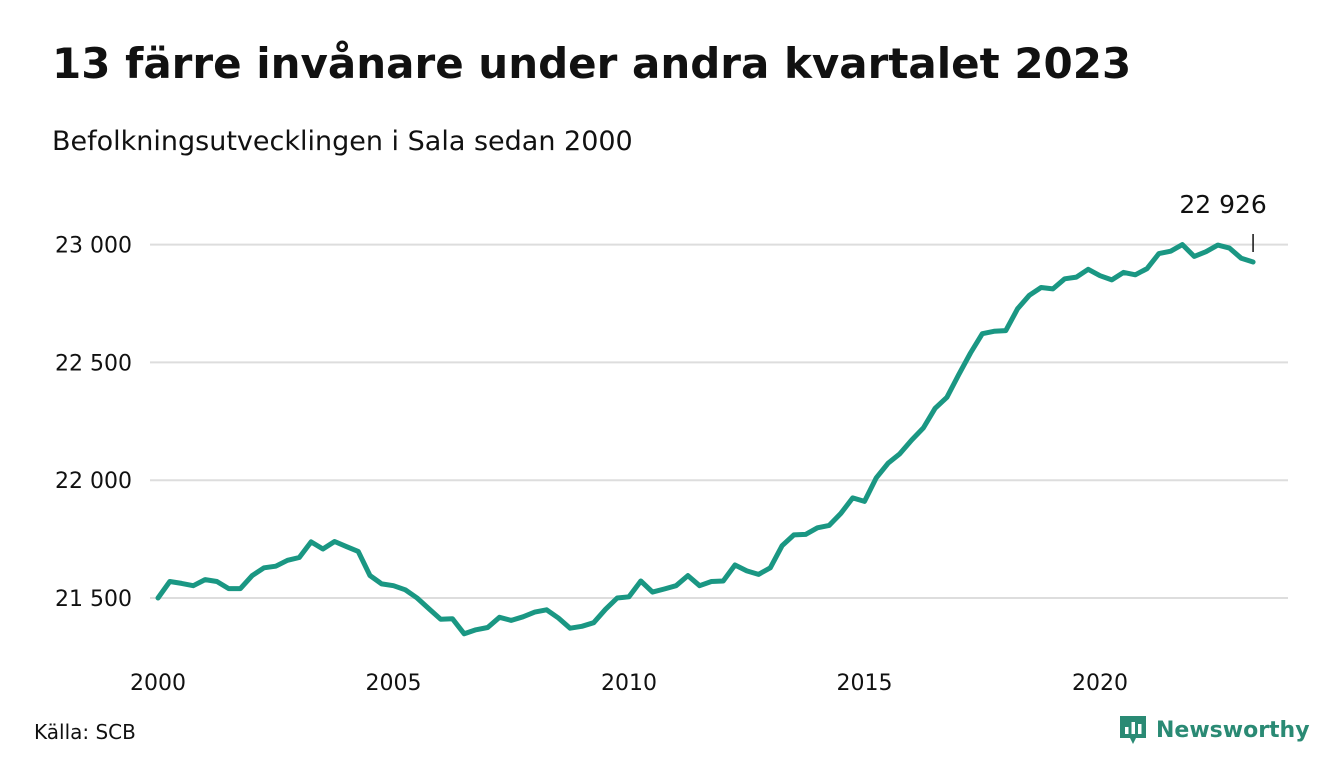  I want to click on x-tick-label: 2010, so click(629, 683).